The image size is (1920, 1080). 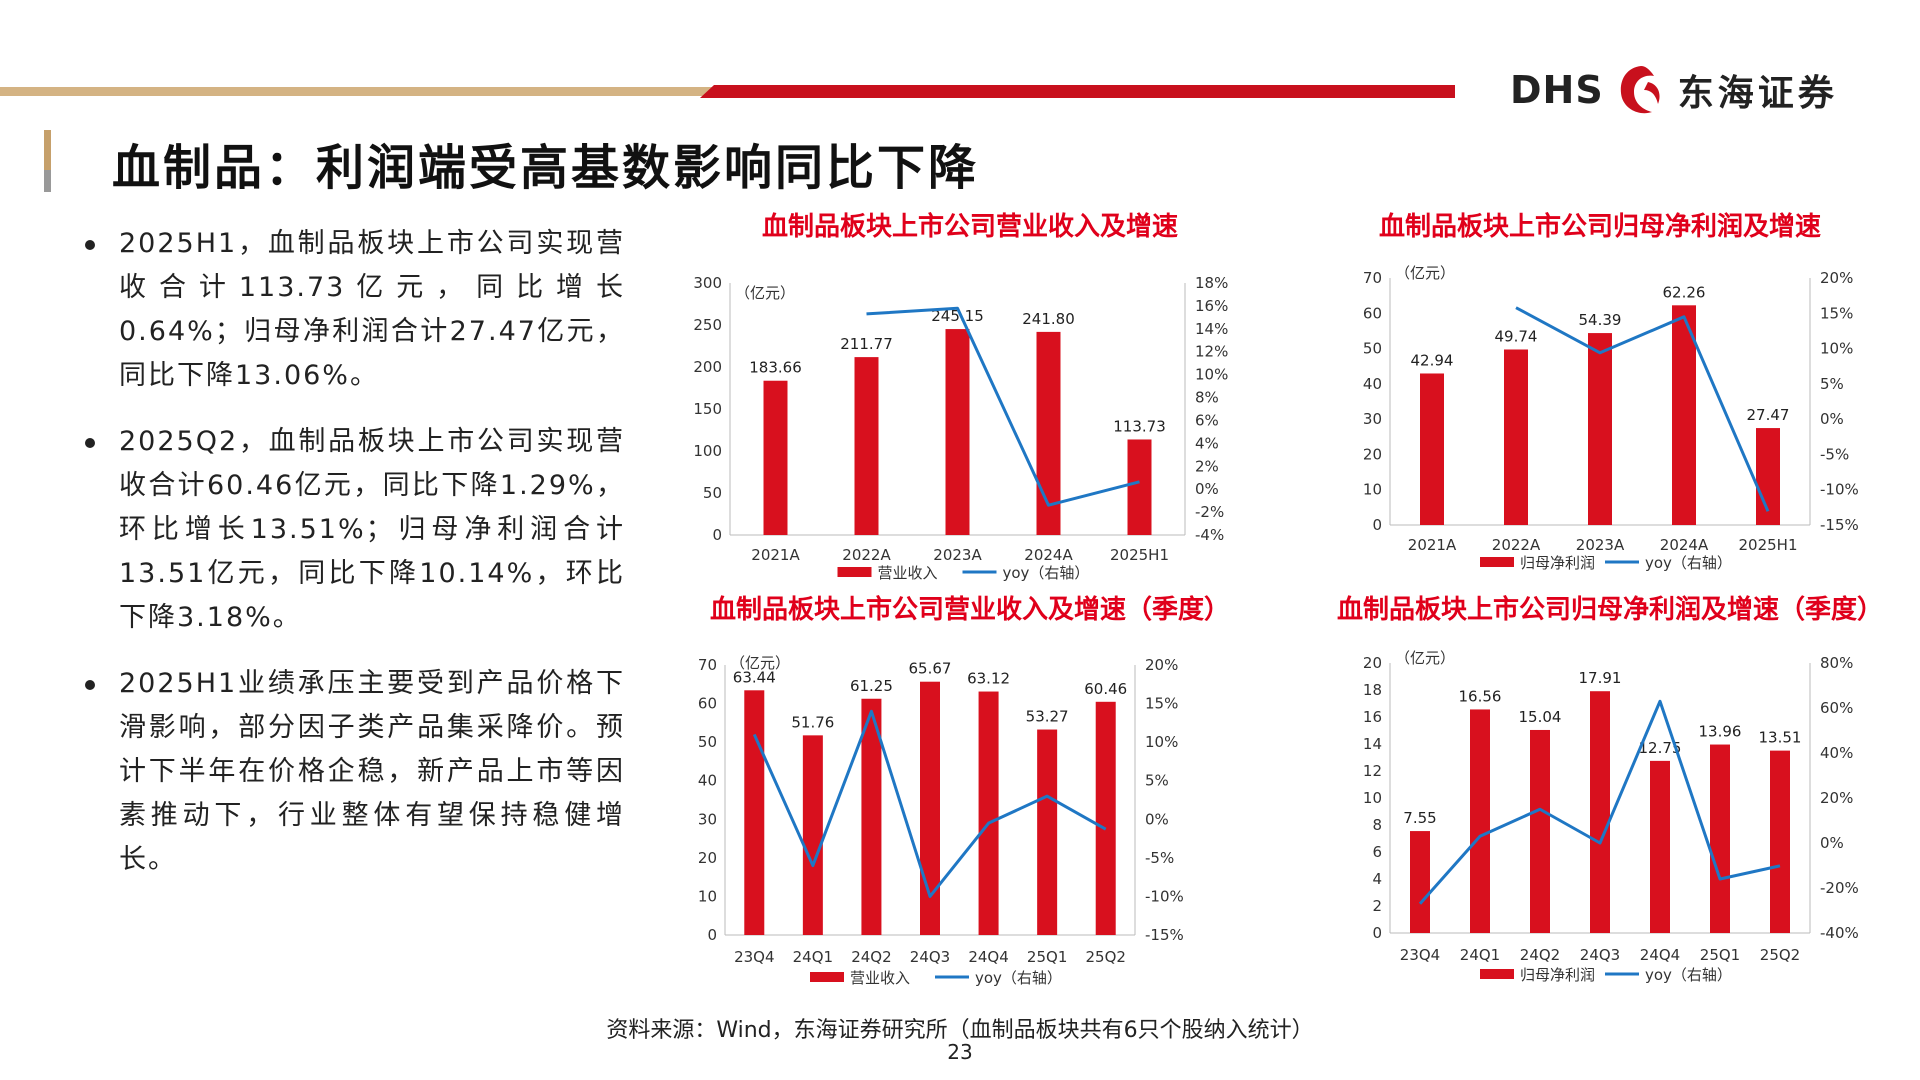 What do you see at coordinates (1836, 313) in the screenshot?
I see `y2-tick-label: 15%` at bounding box center [1836, 313].